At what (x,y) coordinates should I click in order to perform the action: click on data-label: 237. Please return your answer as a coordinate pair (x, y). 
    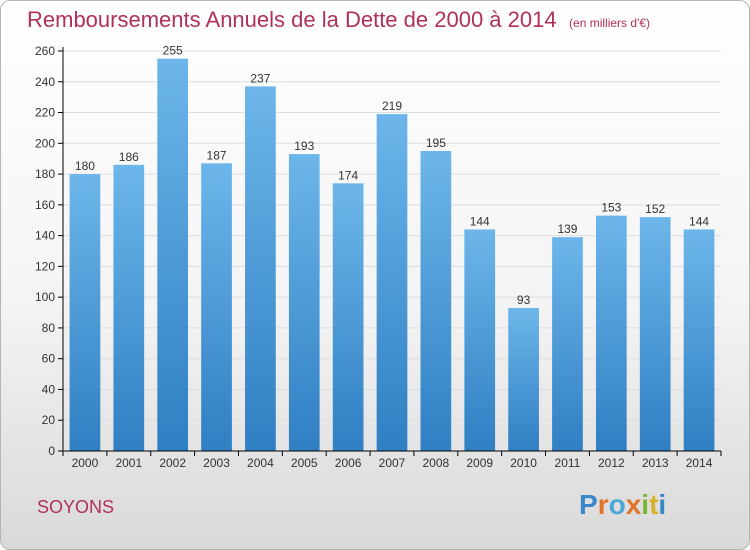
    Looking at the image, I should click on (260, 78).